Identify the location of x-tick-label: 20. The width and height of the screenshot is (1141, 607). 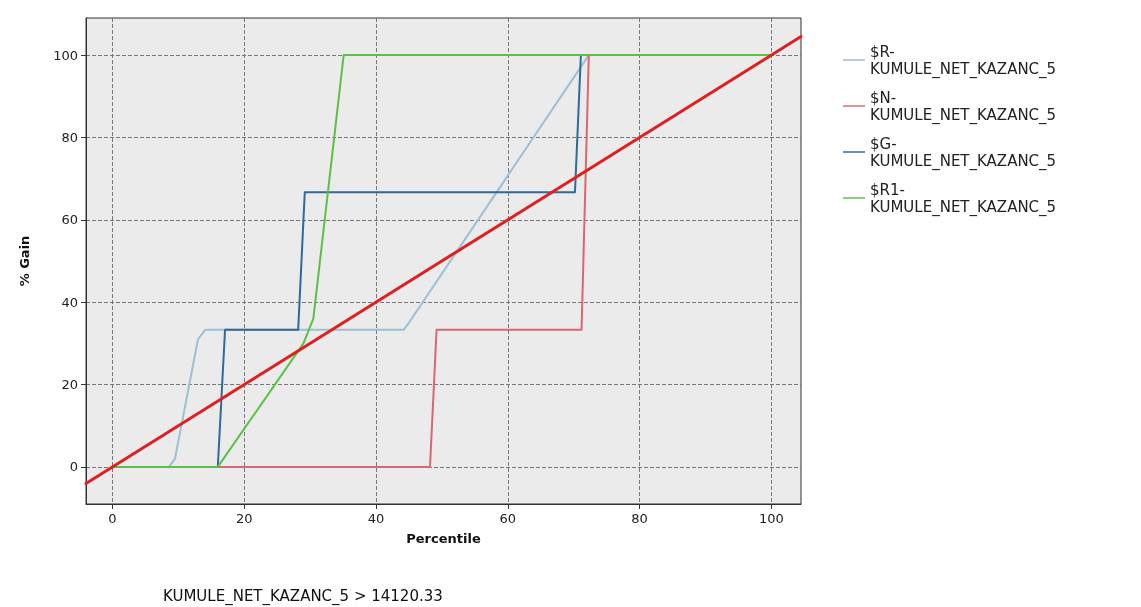
(244, 518).